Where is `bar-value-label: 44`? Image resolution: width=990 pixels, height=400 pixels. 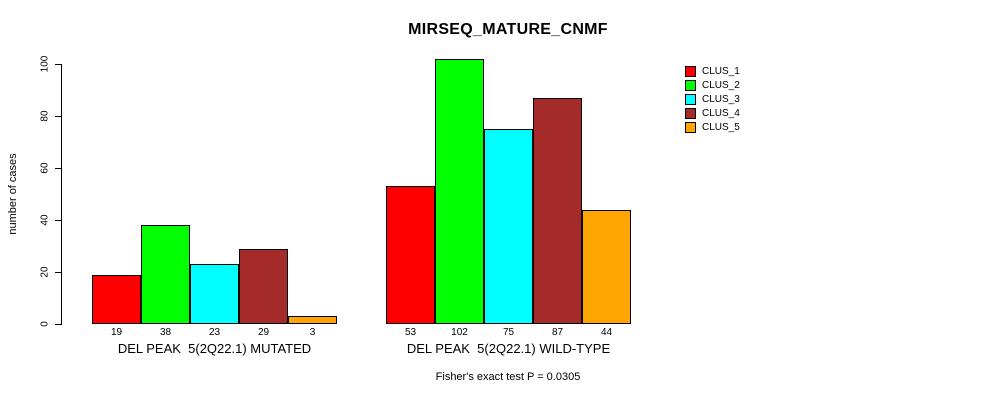 bar-value-label: 44 is located at coordinates (606, 332).